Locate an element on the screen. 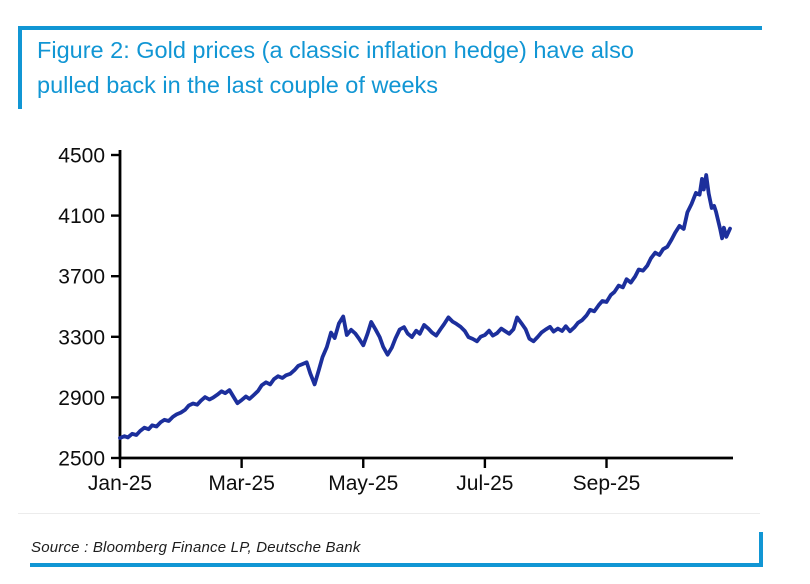 This screenshot has width=810, height=584. accent-top-line is located at coordinates (390, 28).